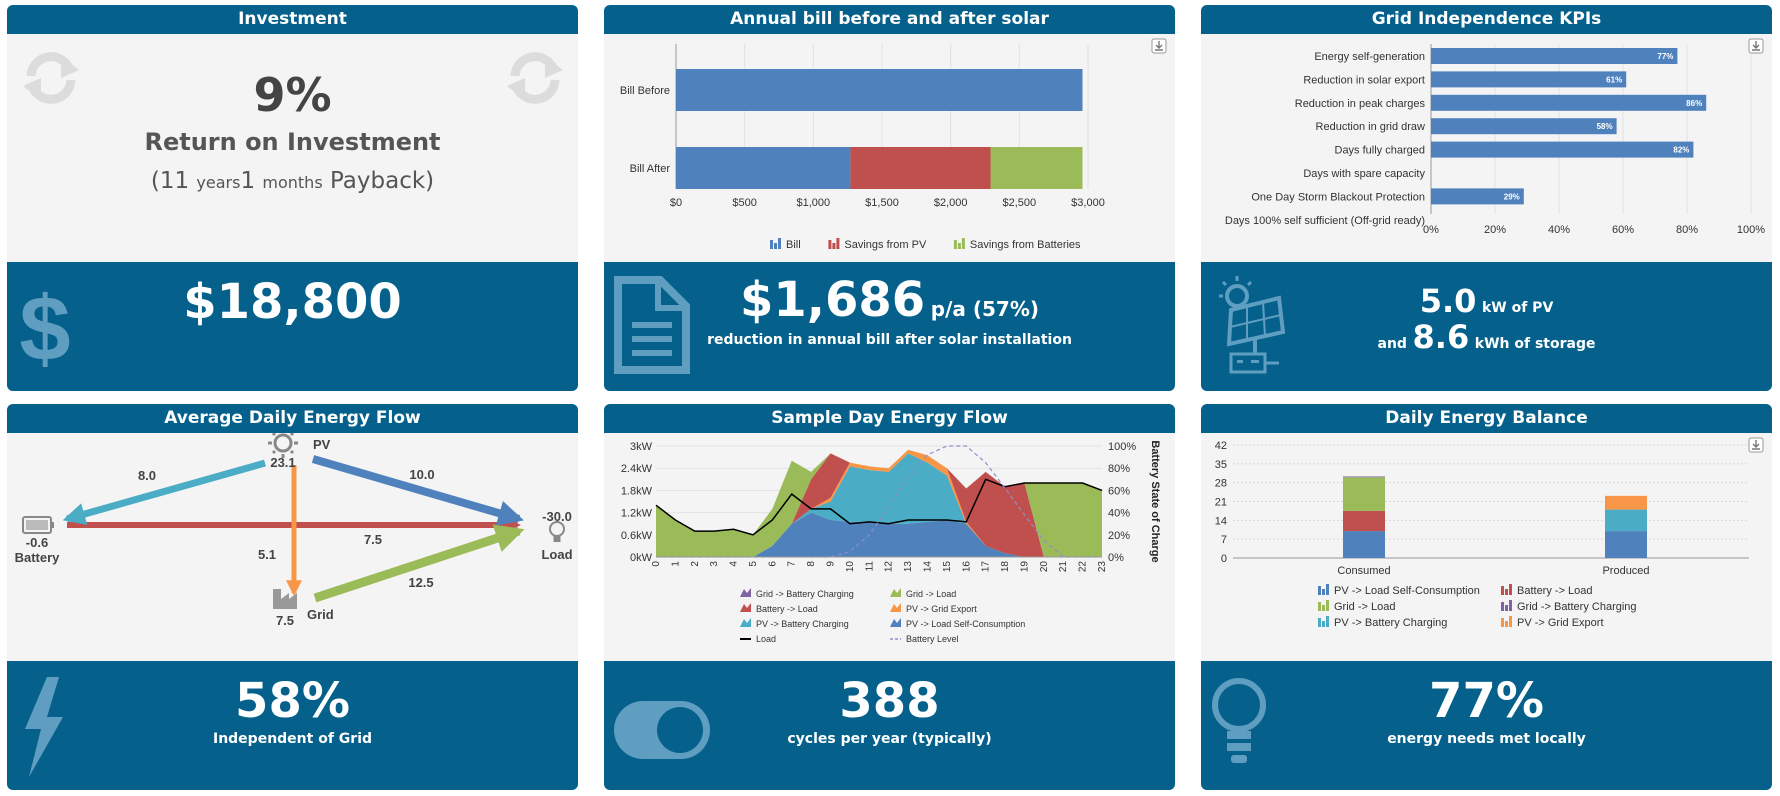 This screenshot has width=1780, height=796. What do you see at coordinates (1486, 337) in the screenshot?
I see `storage-size: and 8.6 kWh of storage` at bounding box center [1486, 337].